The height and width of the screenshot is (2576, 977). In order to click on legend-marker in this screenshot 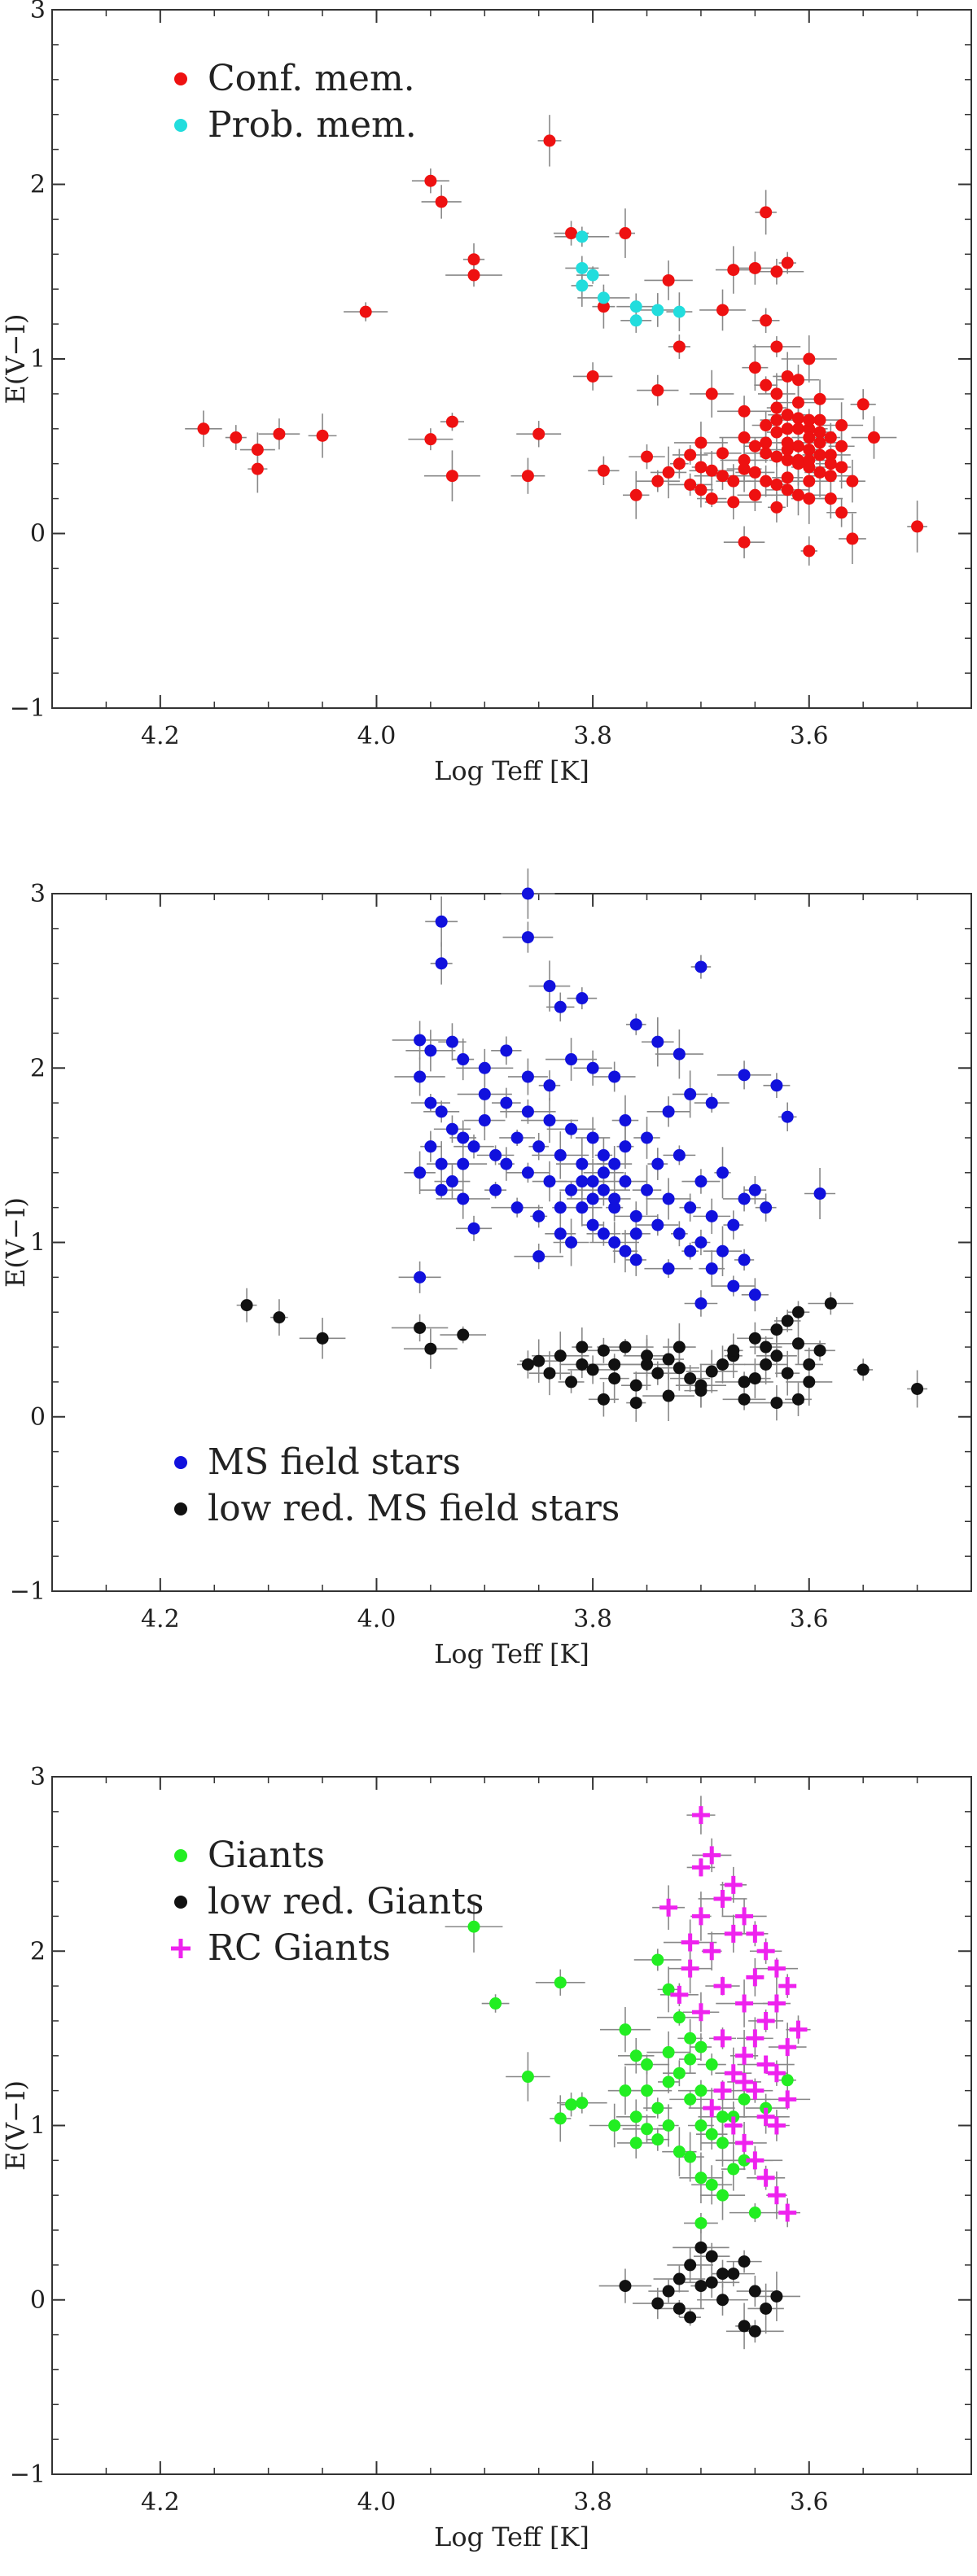, I will do `click(181, 1855)`.